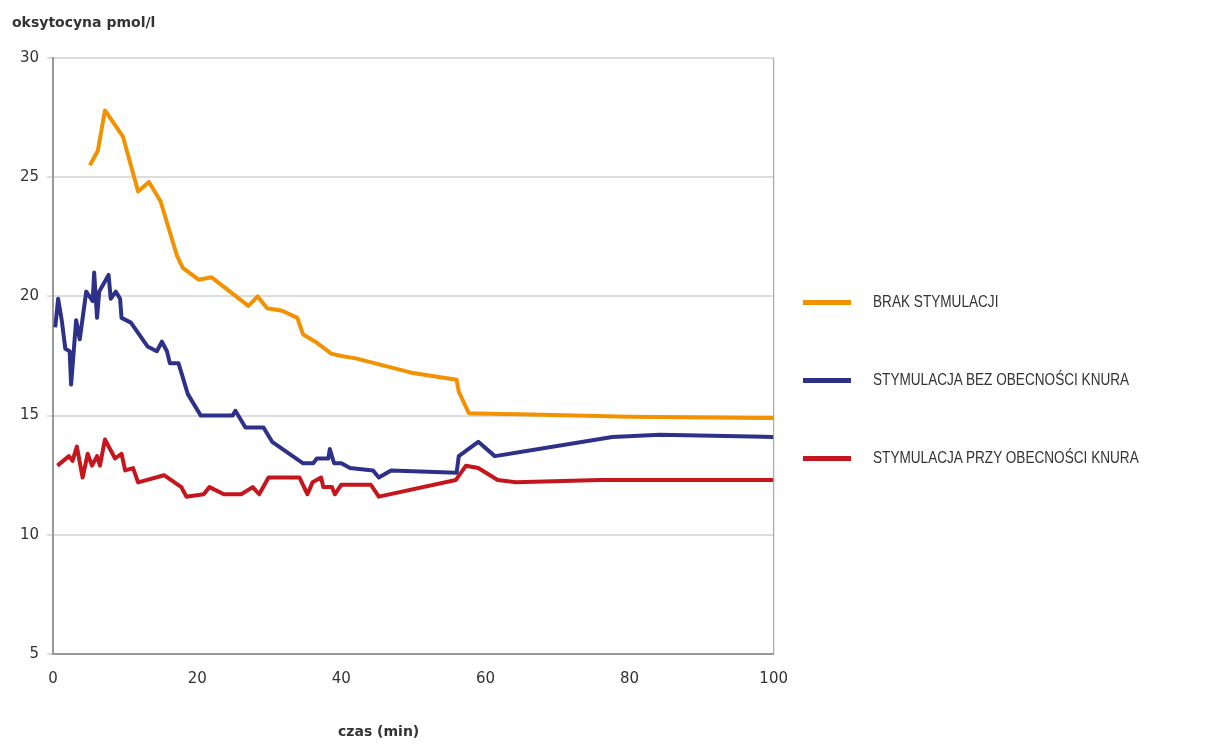 The height and width of the screenshot is (755, 1214). What do you see at coordinates (29, 533) in the screenshot?
I see `y-tick-label: 10` at bounding box center [29, 533].